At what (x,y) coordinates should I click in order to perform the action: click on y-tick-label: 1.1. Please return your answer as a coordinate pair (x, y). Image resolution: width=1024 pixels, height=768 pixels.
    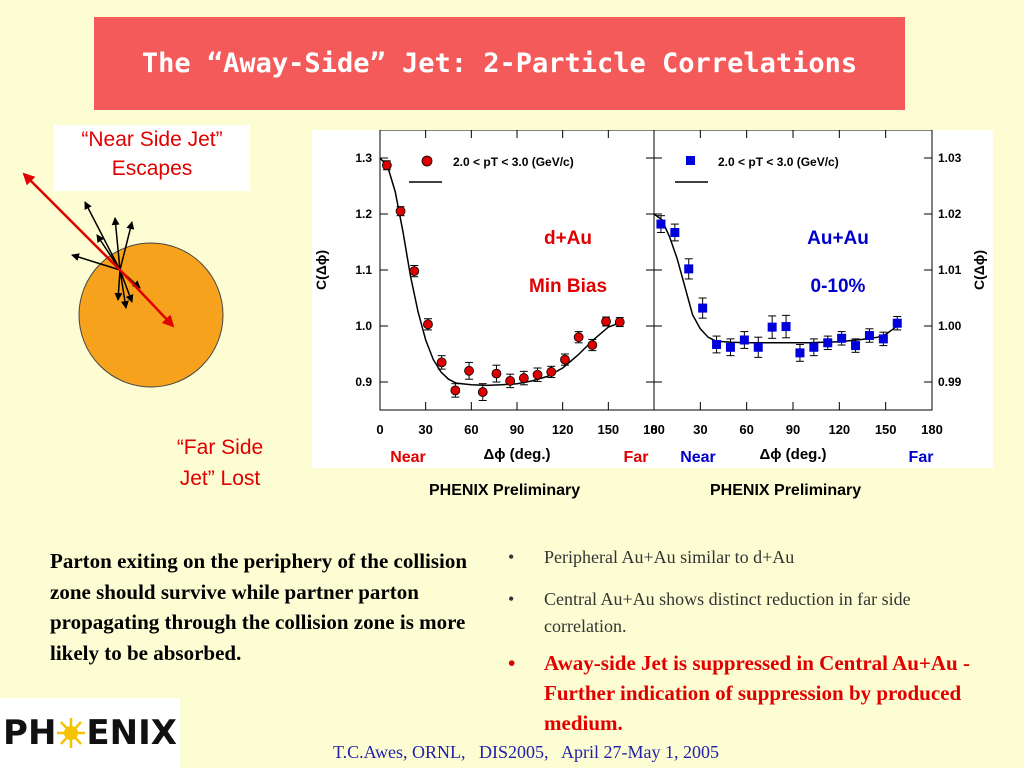
    Looking at the image, I should click on (363, 270).